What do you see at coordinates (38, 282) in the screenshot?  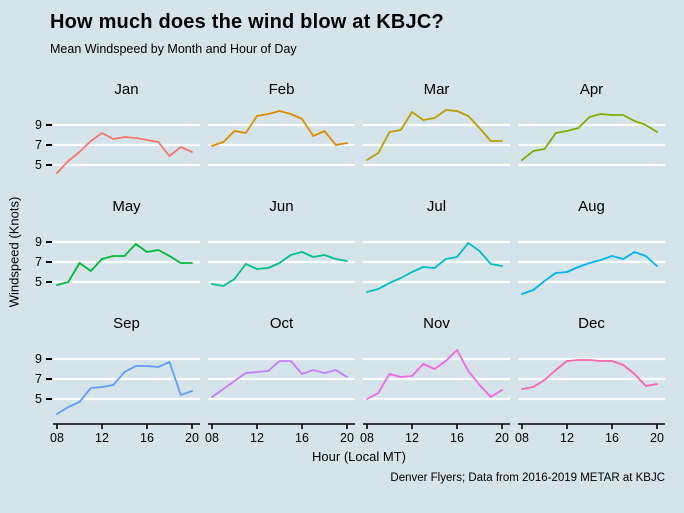 I see `y-tick-label-row2-5: 5` at bounding box center [38, 282].